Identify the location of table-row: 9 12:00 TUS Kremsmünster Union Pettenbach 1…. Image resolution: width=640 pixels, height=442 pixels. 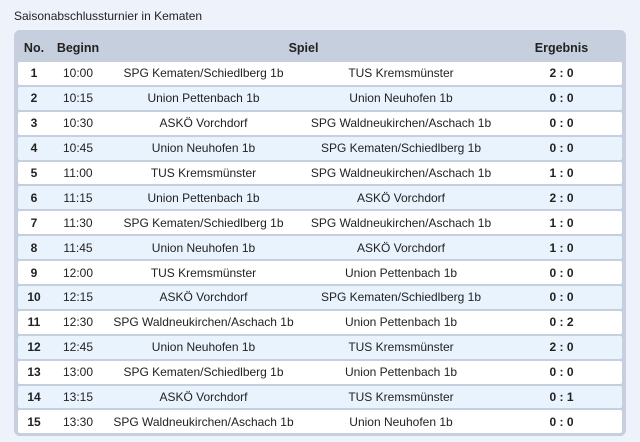
(320, 273).